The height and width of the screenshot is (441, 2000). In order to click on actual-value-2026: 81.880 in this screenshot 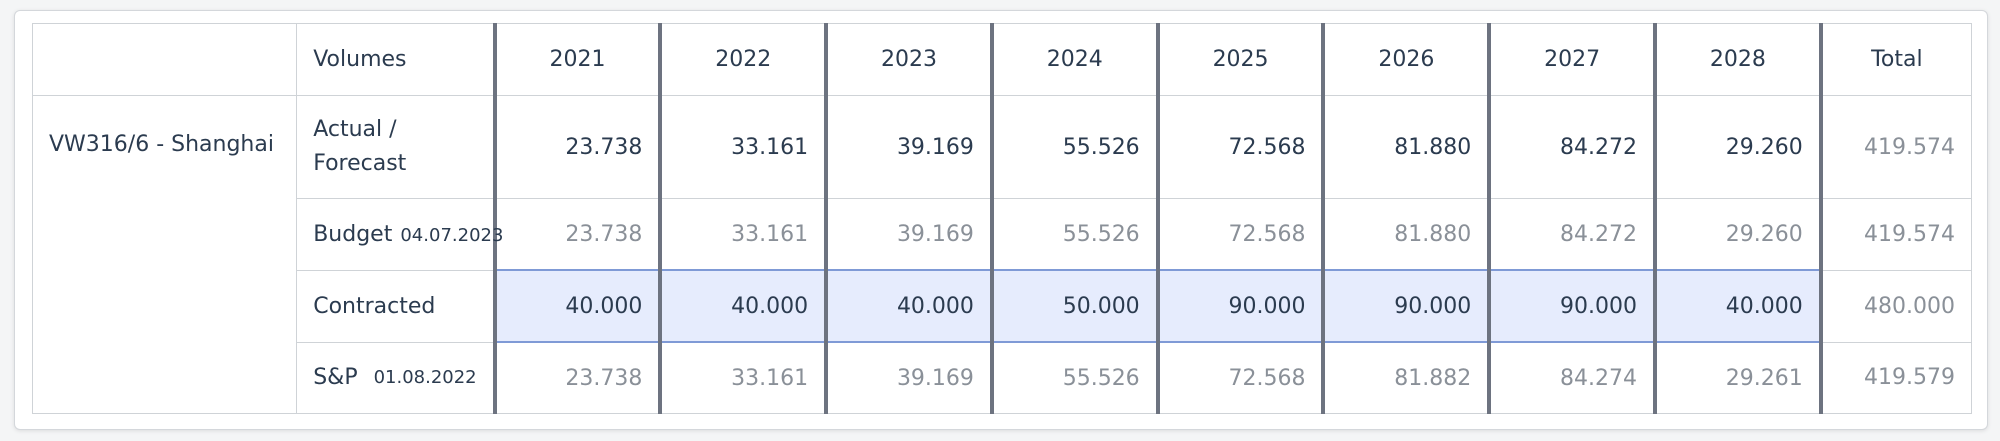, I will do `click(1405, 147)`.